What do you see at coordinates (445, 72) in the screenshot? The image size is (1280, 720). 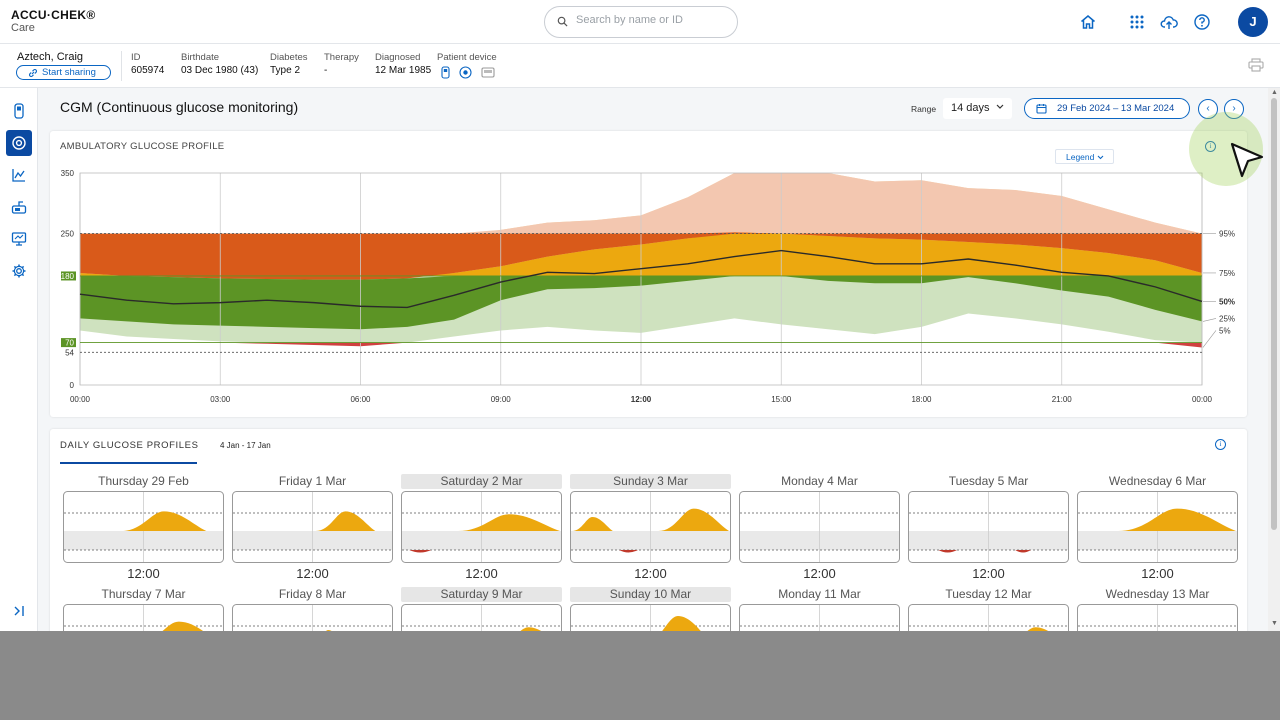 I see `meter-device-icon` at bounding box center [445, 72].